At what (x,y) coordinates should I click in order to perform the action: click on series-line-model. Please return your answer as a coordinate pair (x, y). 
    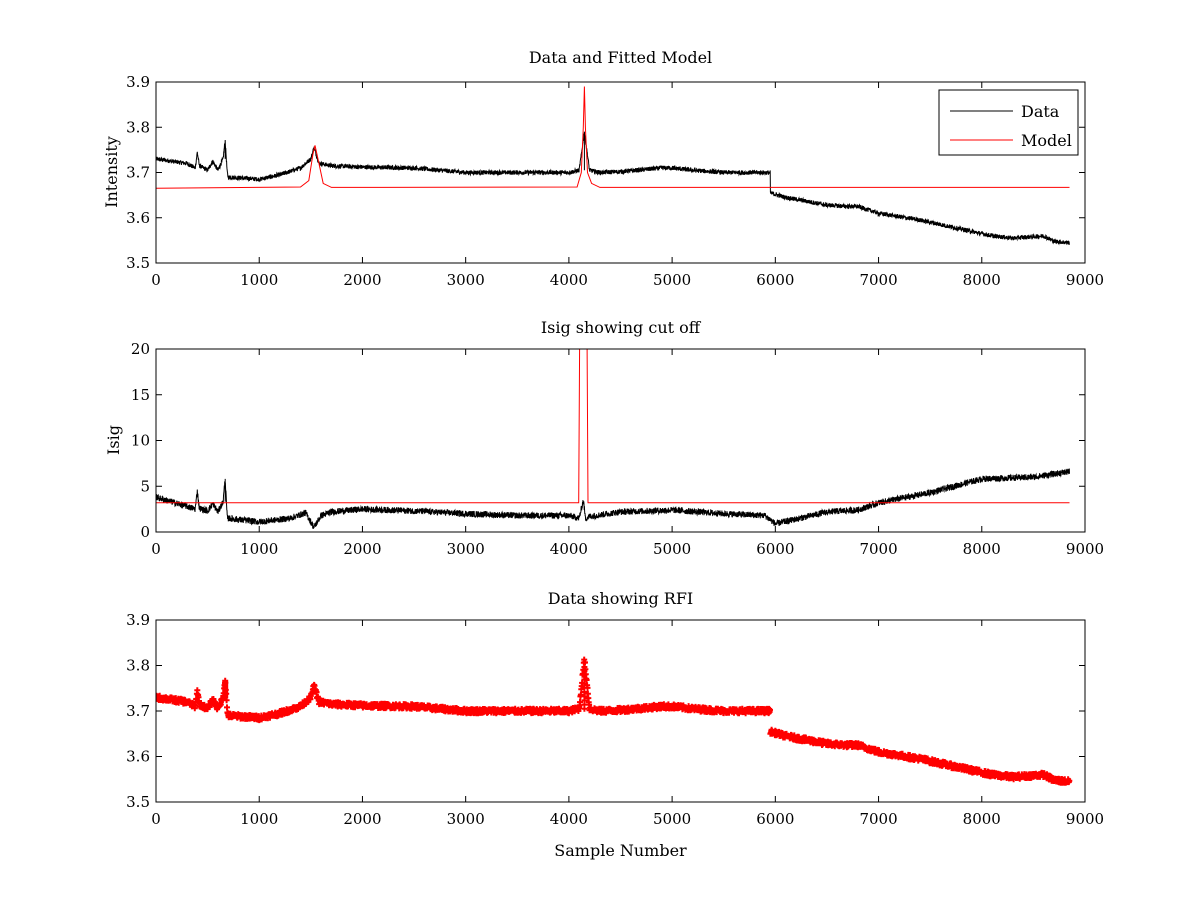
    Looking at the image, I should click on (613, 137).